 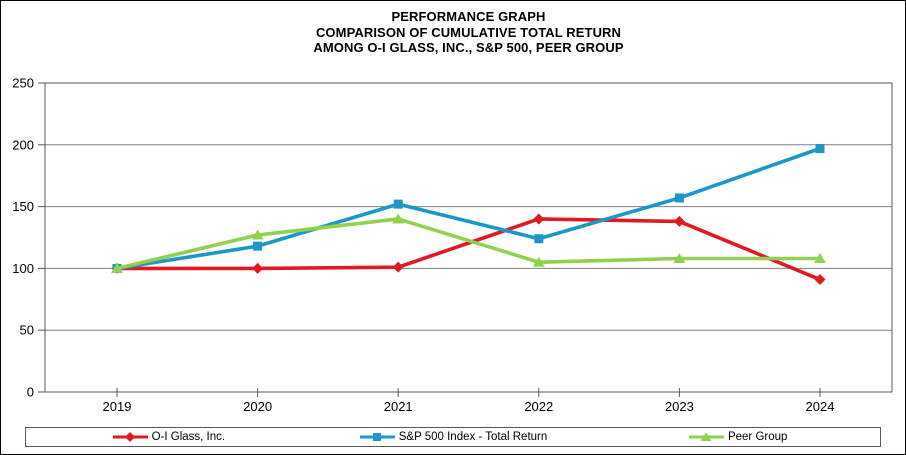 I want to click on x-axis-tick-label: 2019, so click(x=117, y=406).